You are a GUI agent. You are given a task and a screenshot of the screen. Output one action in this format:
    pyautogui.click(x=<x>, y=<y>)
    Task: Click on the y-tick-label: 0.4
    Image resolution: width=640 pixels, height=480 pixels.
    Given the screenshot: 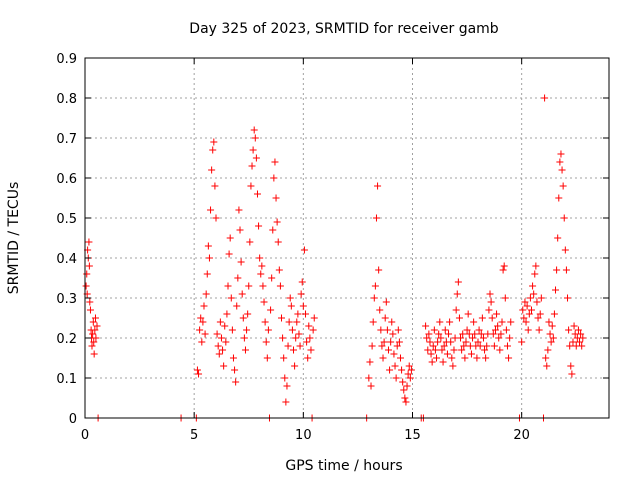 What is the action you would take?
    pyautogui.click(x=66, y=259)
    